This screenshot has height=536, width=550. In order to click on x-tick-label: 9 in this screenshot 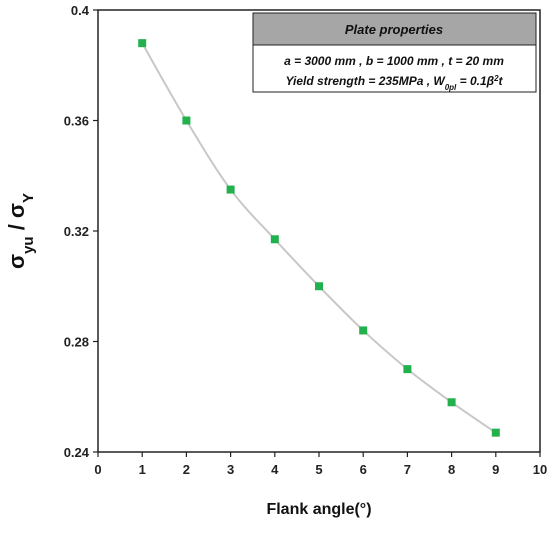, I will do `click(495, 469)`.